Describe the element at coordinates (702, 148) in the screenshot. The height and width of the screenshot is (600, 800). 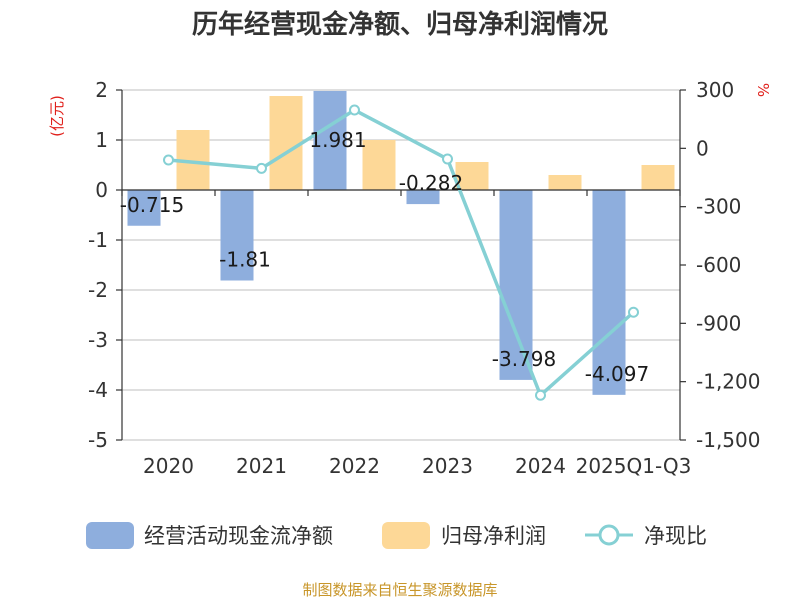
I see `right-tick-label: 0` at that location.